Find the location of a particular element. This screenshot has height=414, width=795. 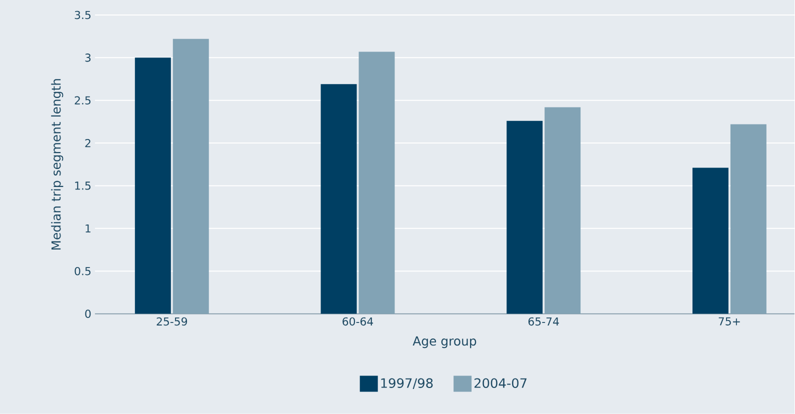

y-tick-label: 1.5 is located at coordinates (82, 186).